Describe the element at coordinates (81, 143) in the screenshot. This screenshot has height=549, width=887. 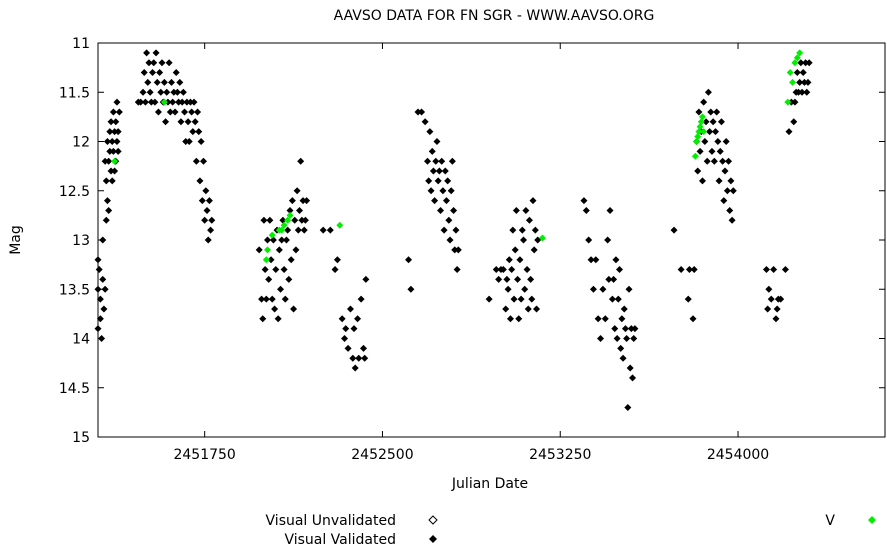
I see `y-tick-label: 12` at that location.